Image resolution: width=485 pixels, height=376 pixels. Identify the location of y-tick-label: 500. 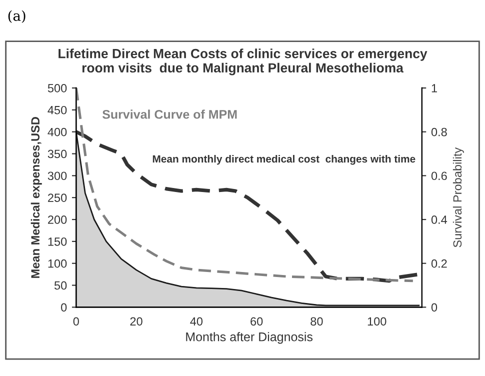
(57, 88).